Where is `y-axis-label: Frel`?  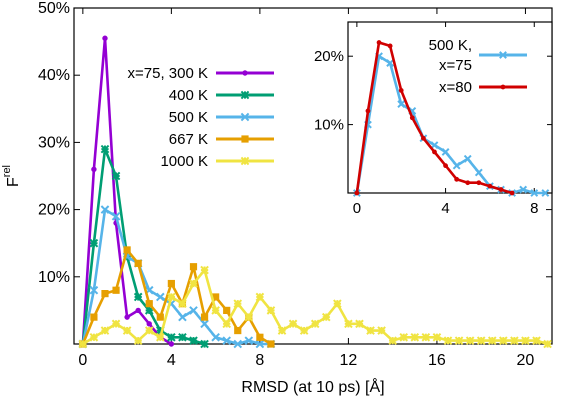 y-axis-label: Frel is located at coordinates (11, 176).